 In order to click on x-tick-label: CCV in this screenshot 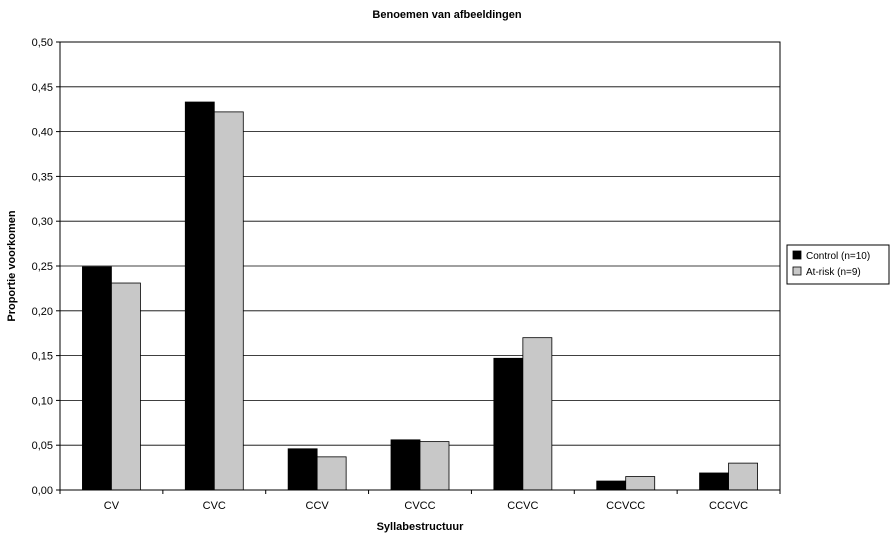, I will do `click(318, 506)`.